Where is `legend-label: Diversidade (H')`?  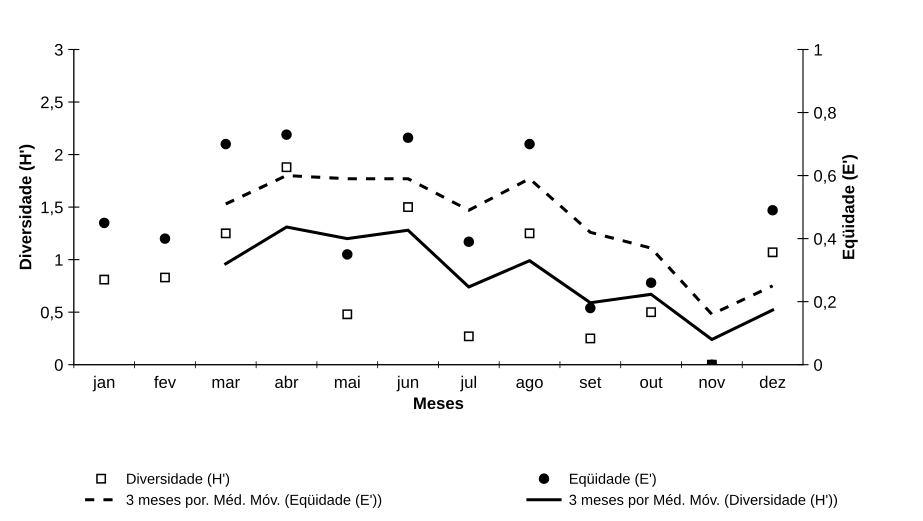
legend-label: Diversidade (H') is located at coordinates (178, 480).